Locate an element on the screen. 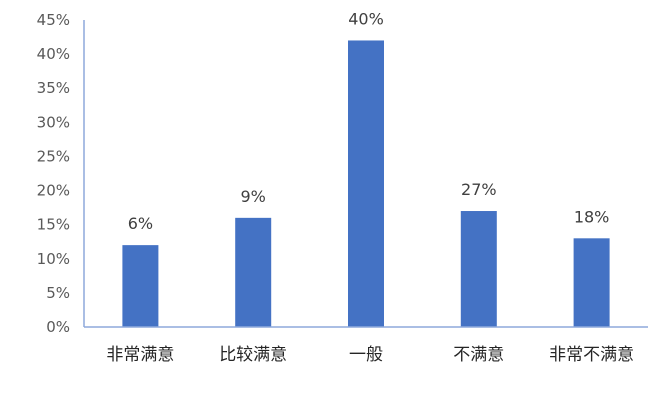 This screenshot has width=666, height=403. category-label: 非常满意 is located at coordinates (140, 355).